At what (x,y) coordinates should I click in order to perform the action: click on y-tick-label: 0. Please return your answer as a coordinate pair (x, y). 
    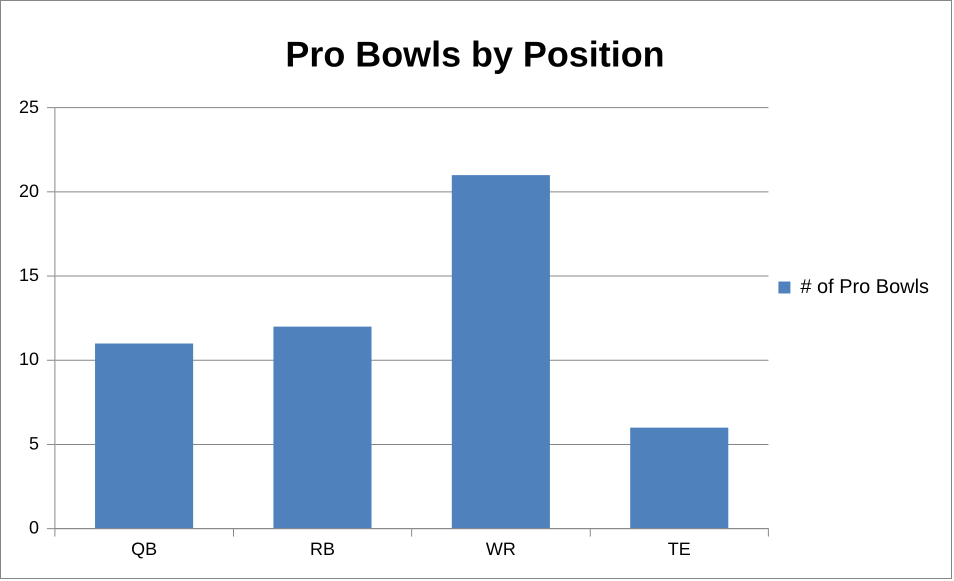
    Looking at the image, I should click on (33, 528).